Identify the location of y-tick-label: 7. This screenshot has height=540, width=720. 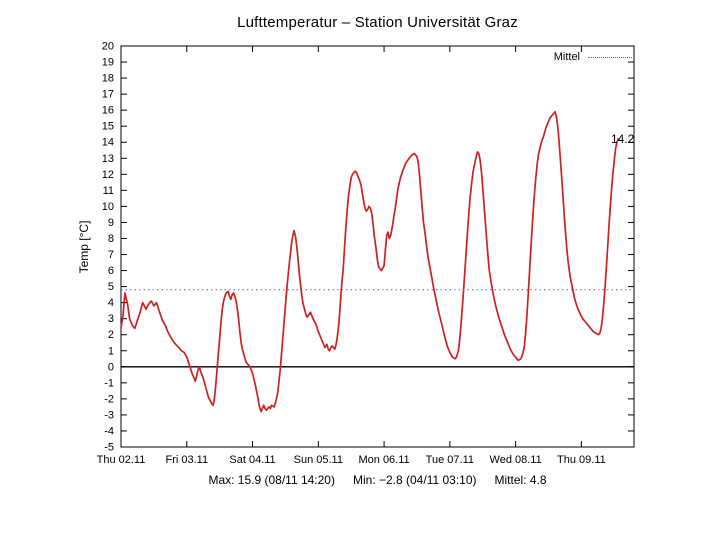
(111, 255).